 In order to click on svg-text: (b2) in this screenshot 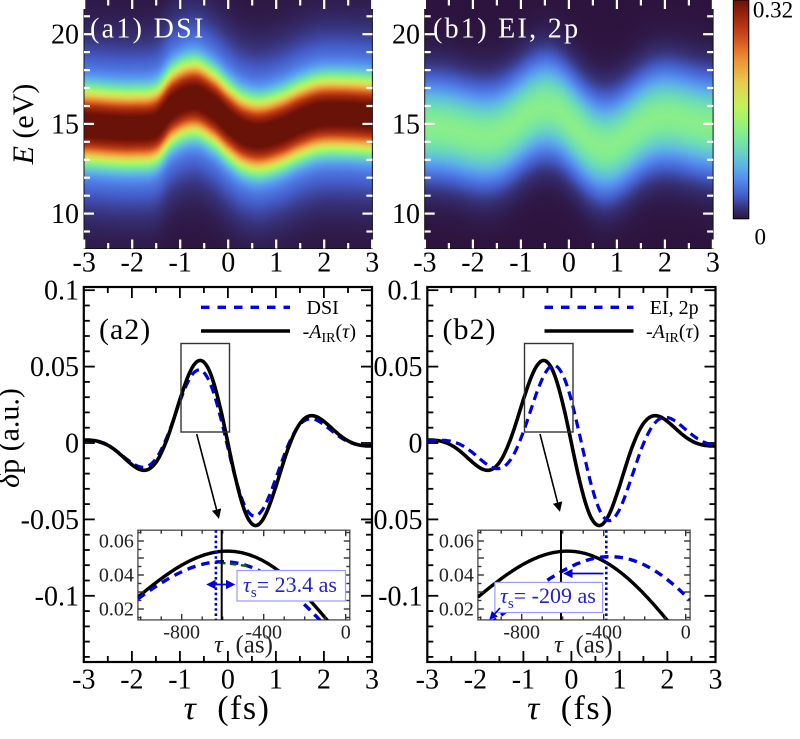, I will do `click(470, 329)`.